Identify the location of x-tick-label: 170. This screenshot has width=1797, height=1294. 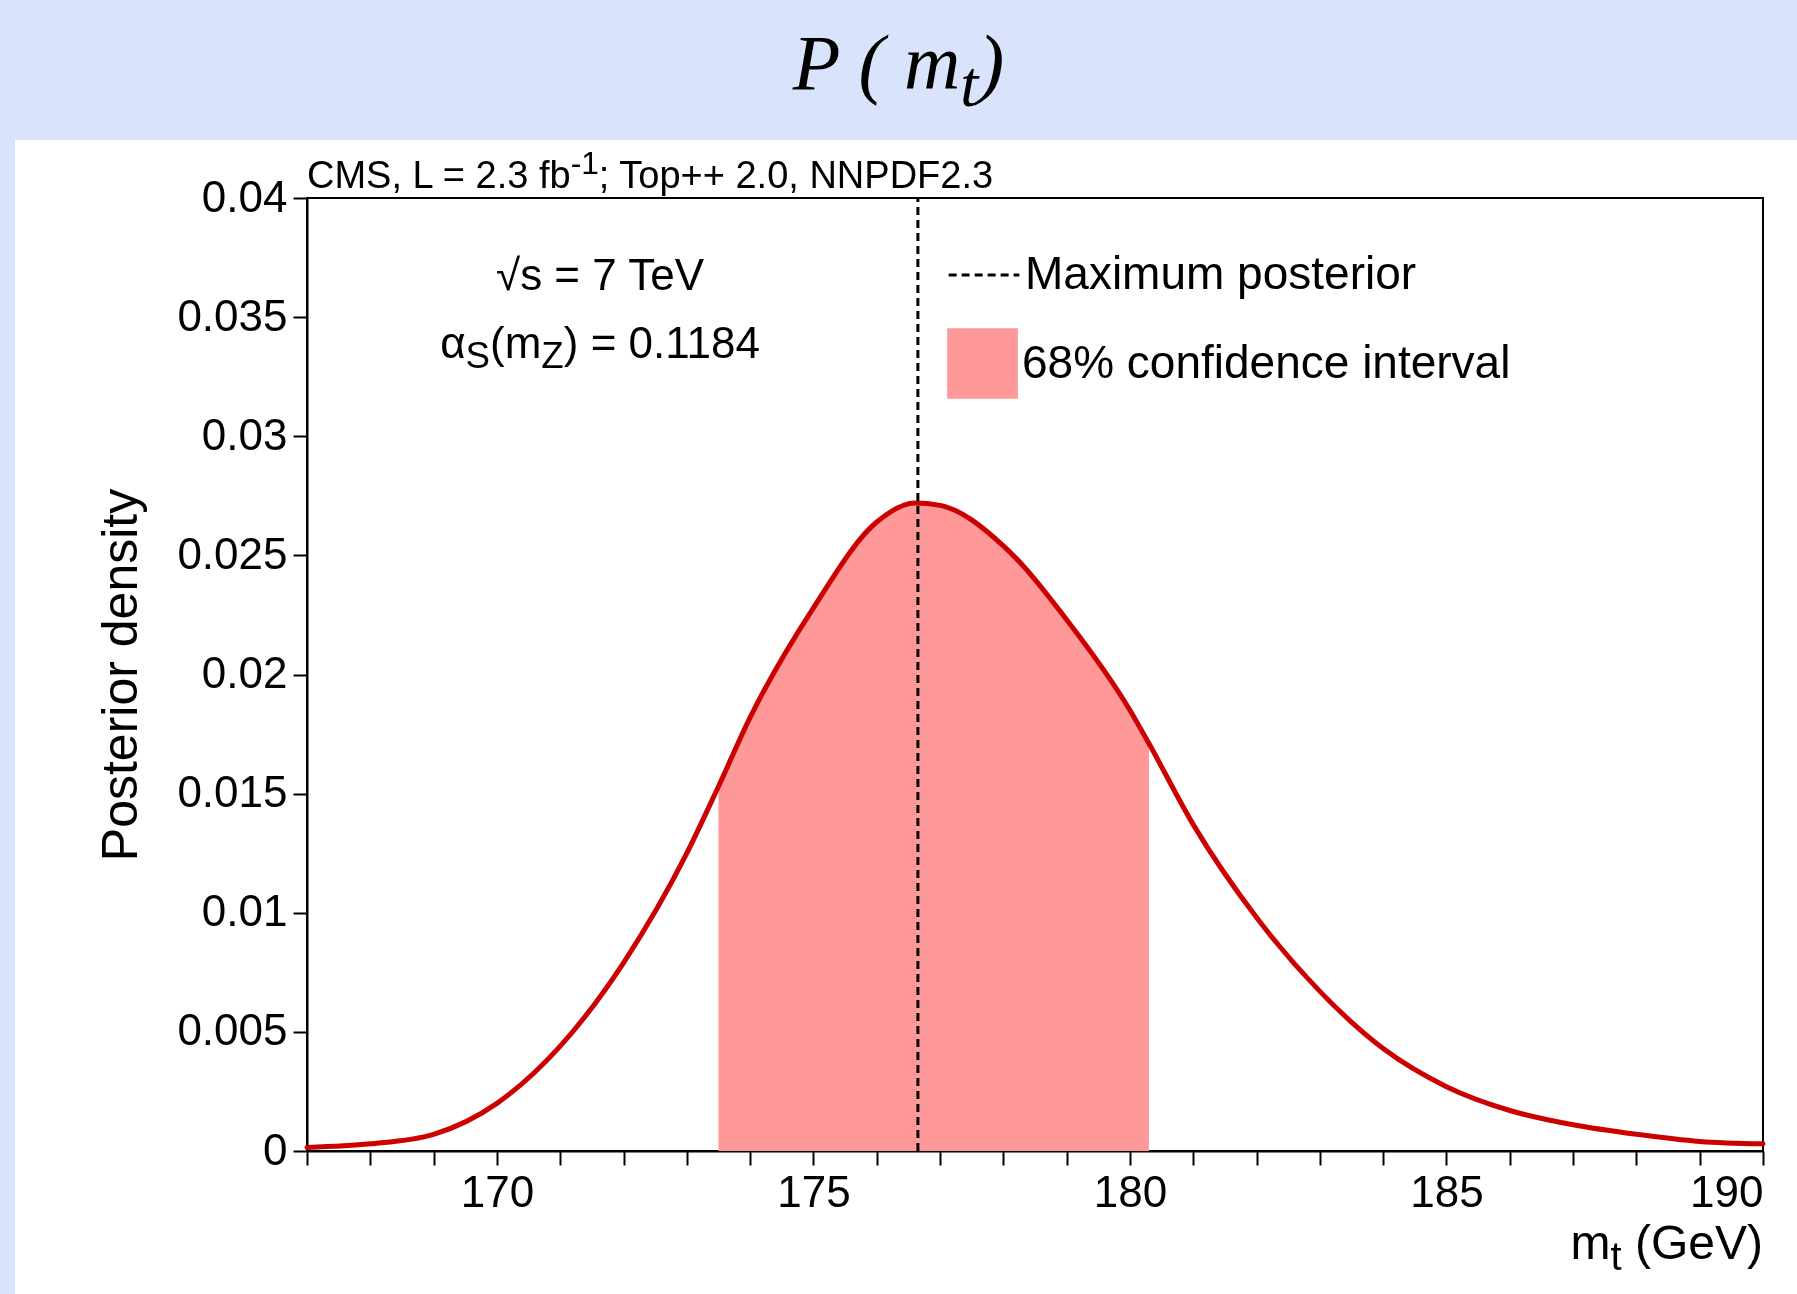
(497, 1191).